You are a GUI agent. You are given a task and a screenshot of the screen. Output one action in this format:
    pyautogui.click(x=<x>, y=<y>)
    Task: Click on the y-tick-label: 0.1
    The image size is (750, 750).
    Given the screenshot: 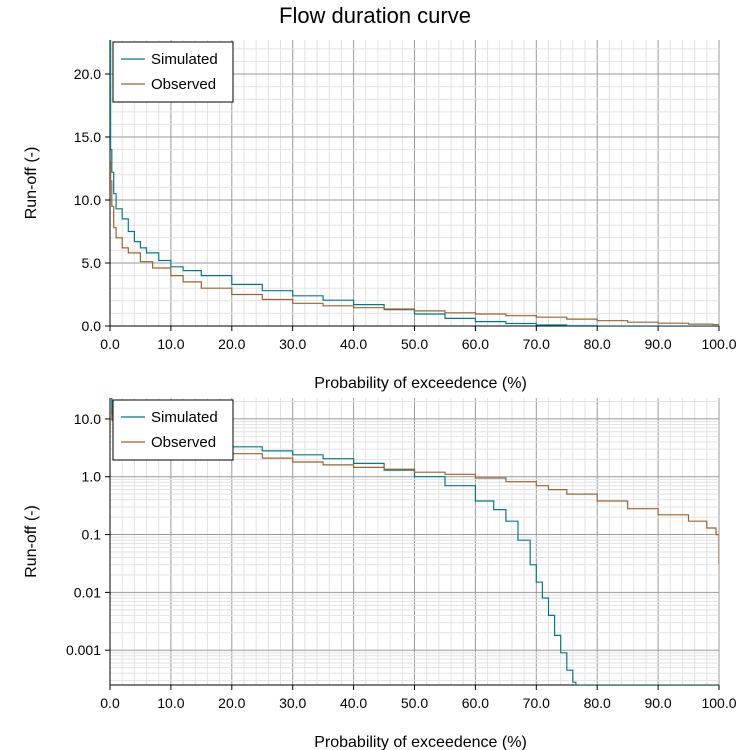 What is the action you would take?
    pyautogui.click(x=92, y=535)
    